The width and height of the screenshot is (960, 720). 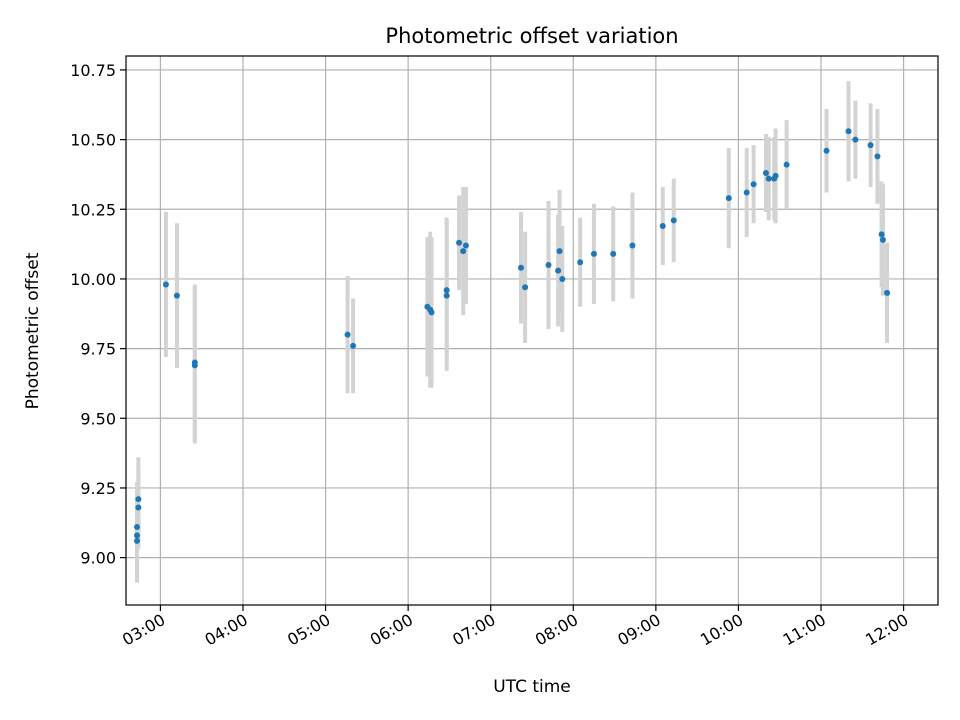 I want to click on y-tick-label: 9.50, so click(x=98, y=418).